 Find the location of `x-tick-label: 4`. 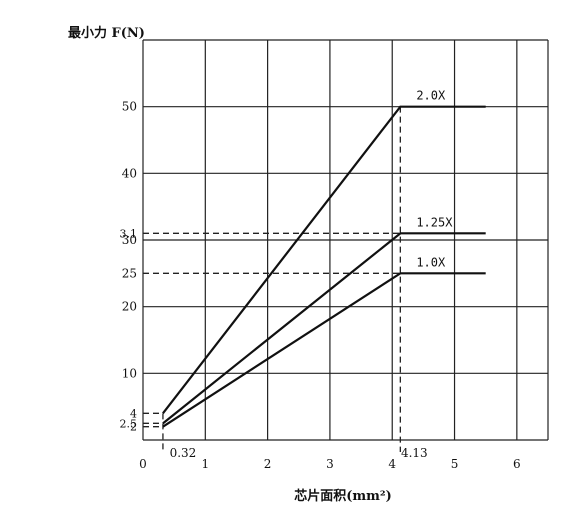

x-tick-label: 4 is located at coordinates (392, 464).